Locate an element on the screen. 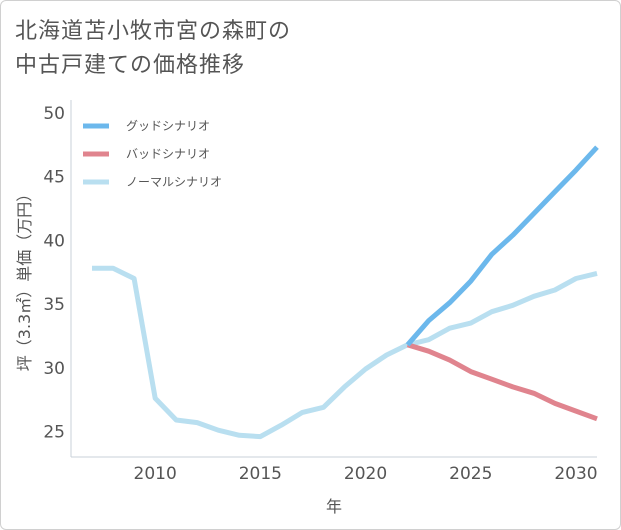 This screenshot has height=530, width=621. chart-title: 北海道苫小牧市宮の森町の 中古戸建ての価格推移 is located at coordinates (153, 49).